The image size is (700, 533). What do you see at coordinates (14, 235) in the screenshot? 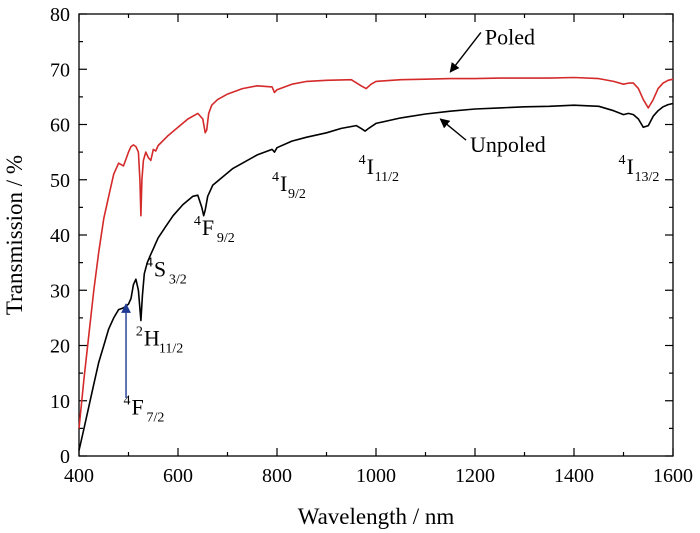
I see `y-axis-title: Transmission / %` at bounding box center [14, 235].